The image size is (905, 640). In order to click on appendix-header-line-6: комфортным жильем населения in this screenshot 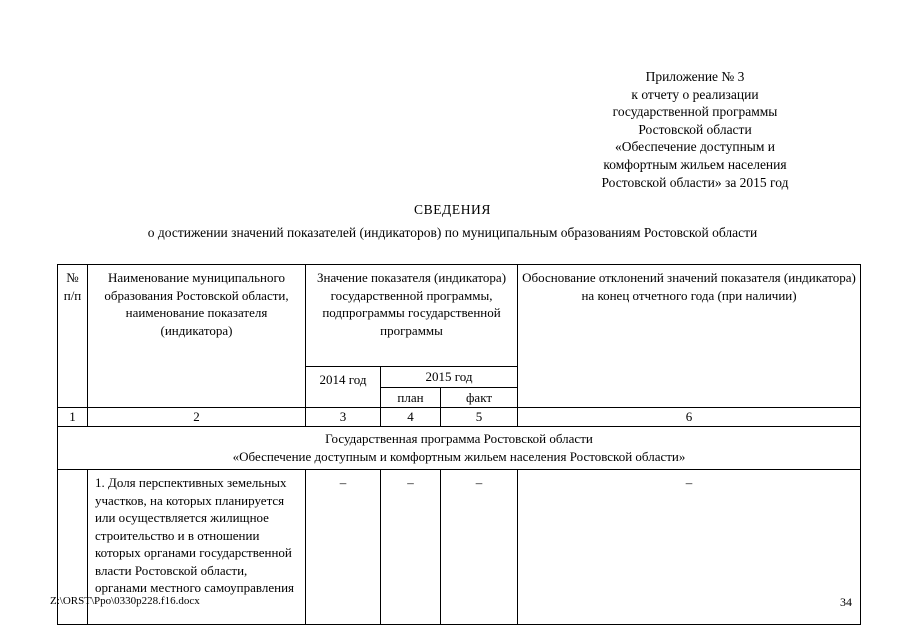, I will do `click(695, 164)`.